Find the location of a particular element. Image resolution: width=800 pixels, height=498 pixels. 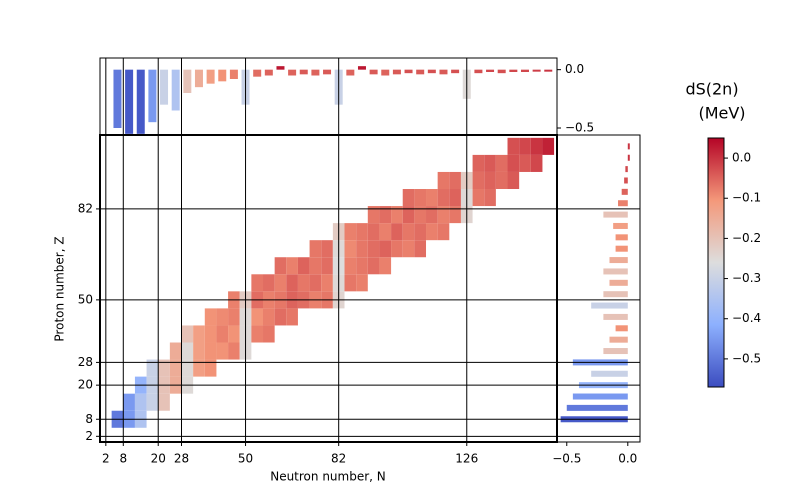

axes-frame is located at coordinates (328, 96).